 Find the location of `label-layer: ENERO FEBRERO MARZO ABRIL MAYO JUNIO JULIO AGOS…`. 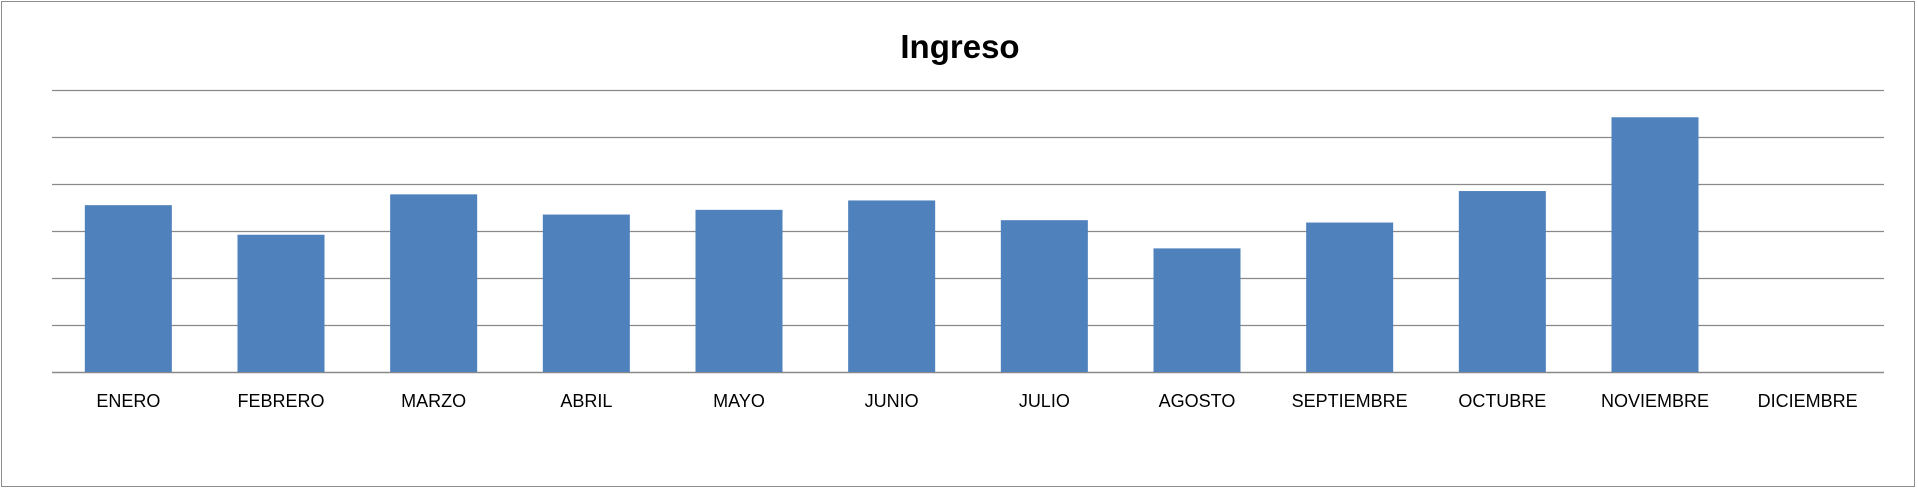

label-layer: ENERO FEBRERO MARZO ABRIL MAYO JUNIO JULIO AGOS… is located at coordinates (976, 401).